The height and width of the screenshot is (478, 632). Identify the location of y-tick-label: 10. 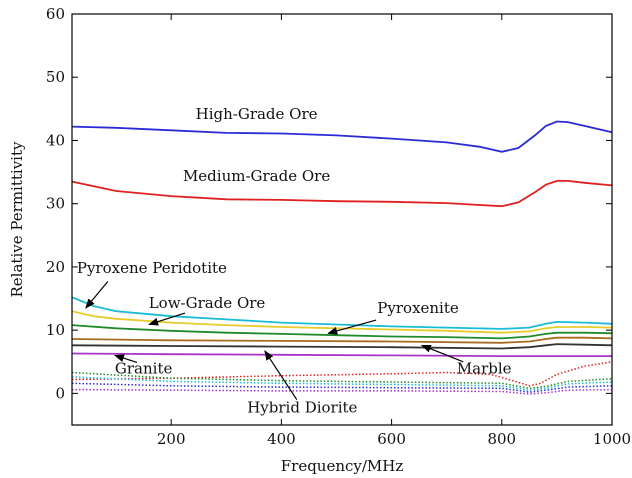
(55, 330).